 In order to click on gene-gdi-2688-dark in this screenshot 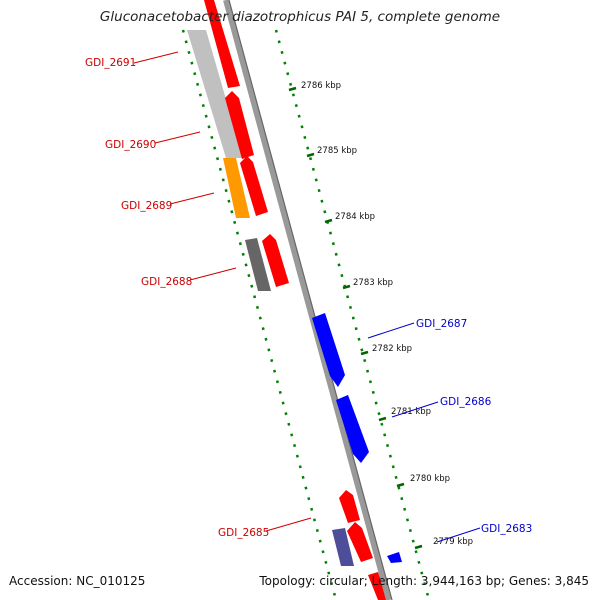, I will do `click(258, 264)`.